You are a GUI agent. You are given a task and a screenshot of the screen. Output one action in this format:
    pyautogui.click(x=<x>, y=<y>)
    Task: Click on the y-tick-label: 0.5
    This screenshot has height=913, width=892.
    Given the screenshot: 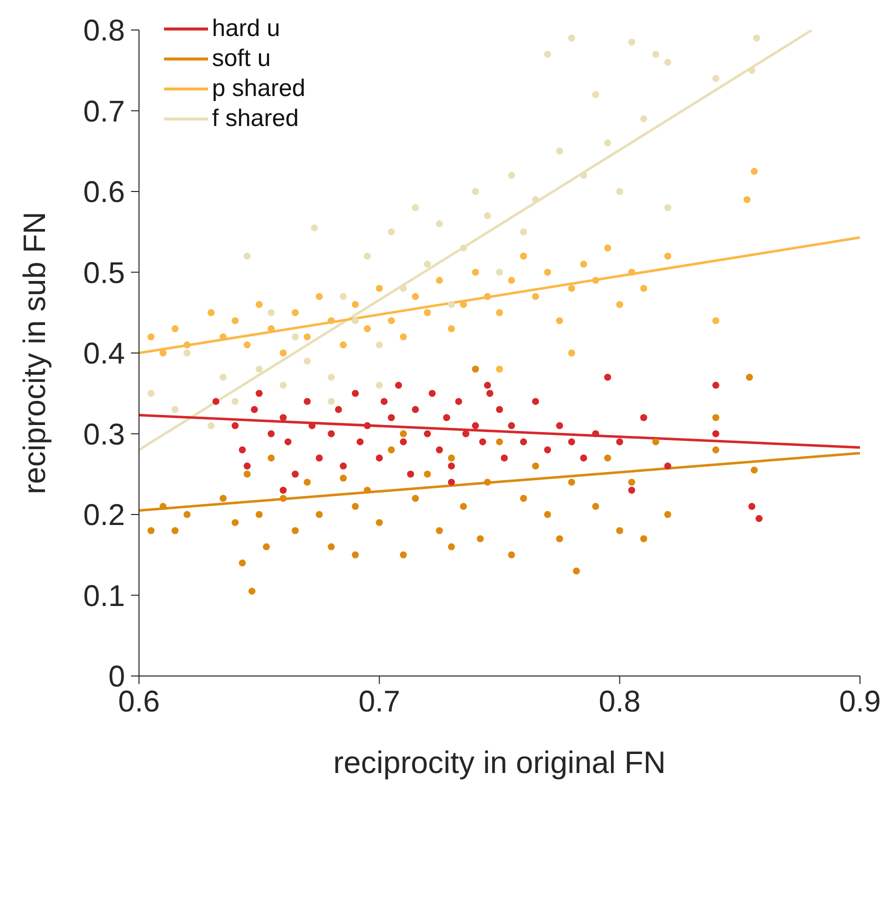 What is the action you would take?
    pyautogui.click(x=104, y=273)
    